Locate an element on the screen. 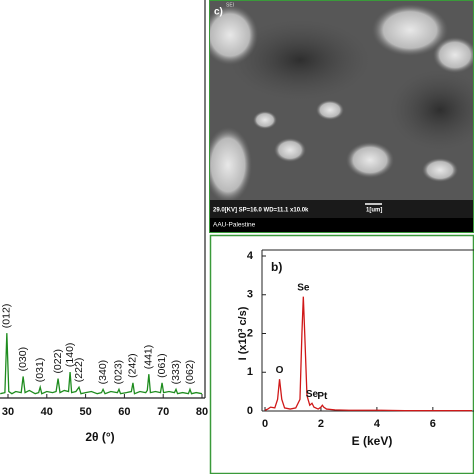  peak-label: (031) is located at coordinates (40, 370).